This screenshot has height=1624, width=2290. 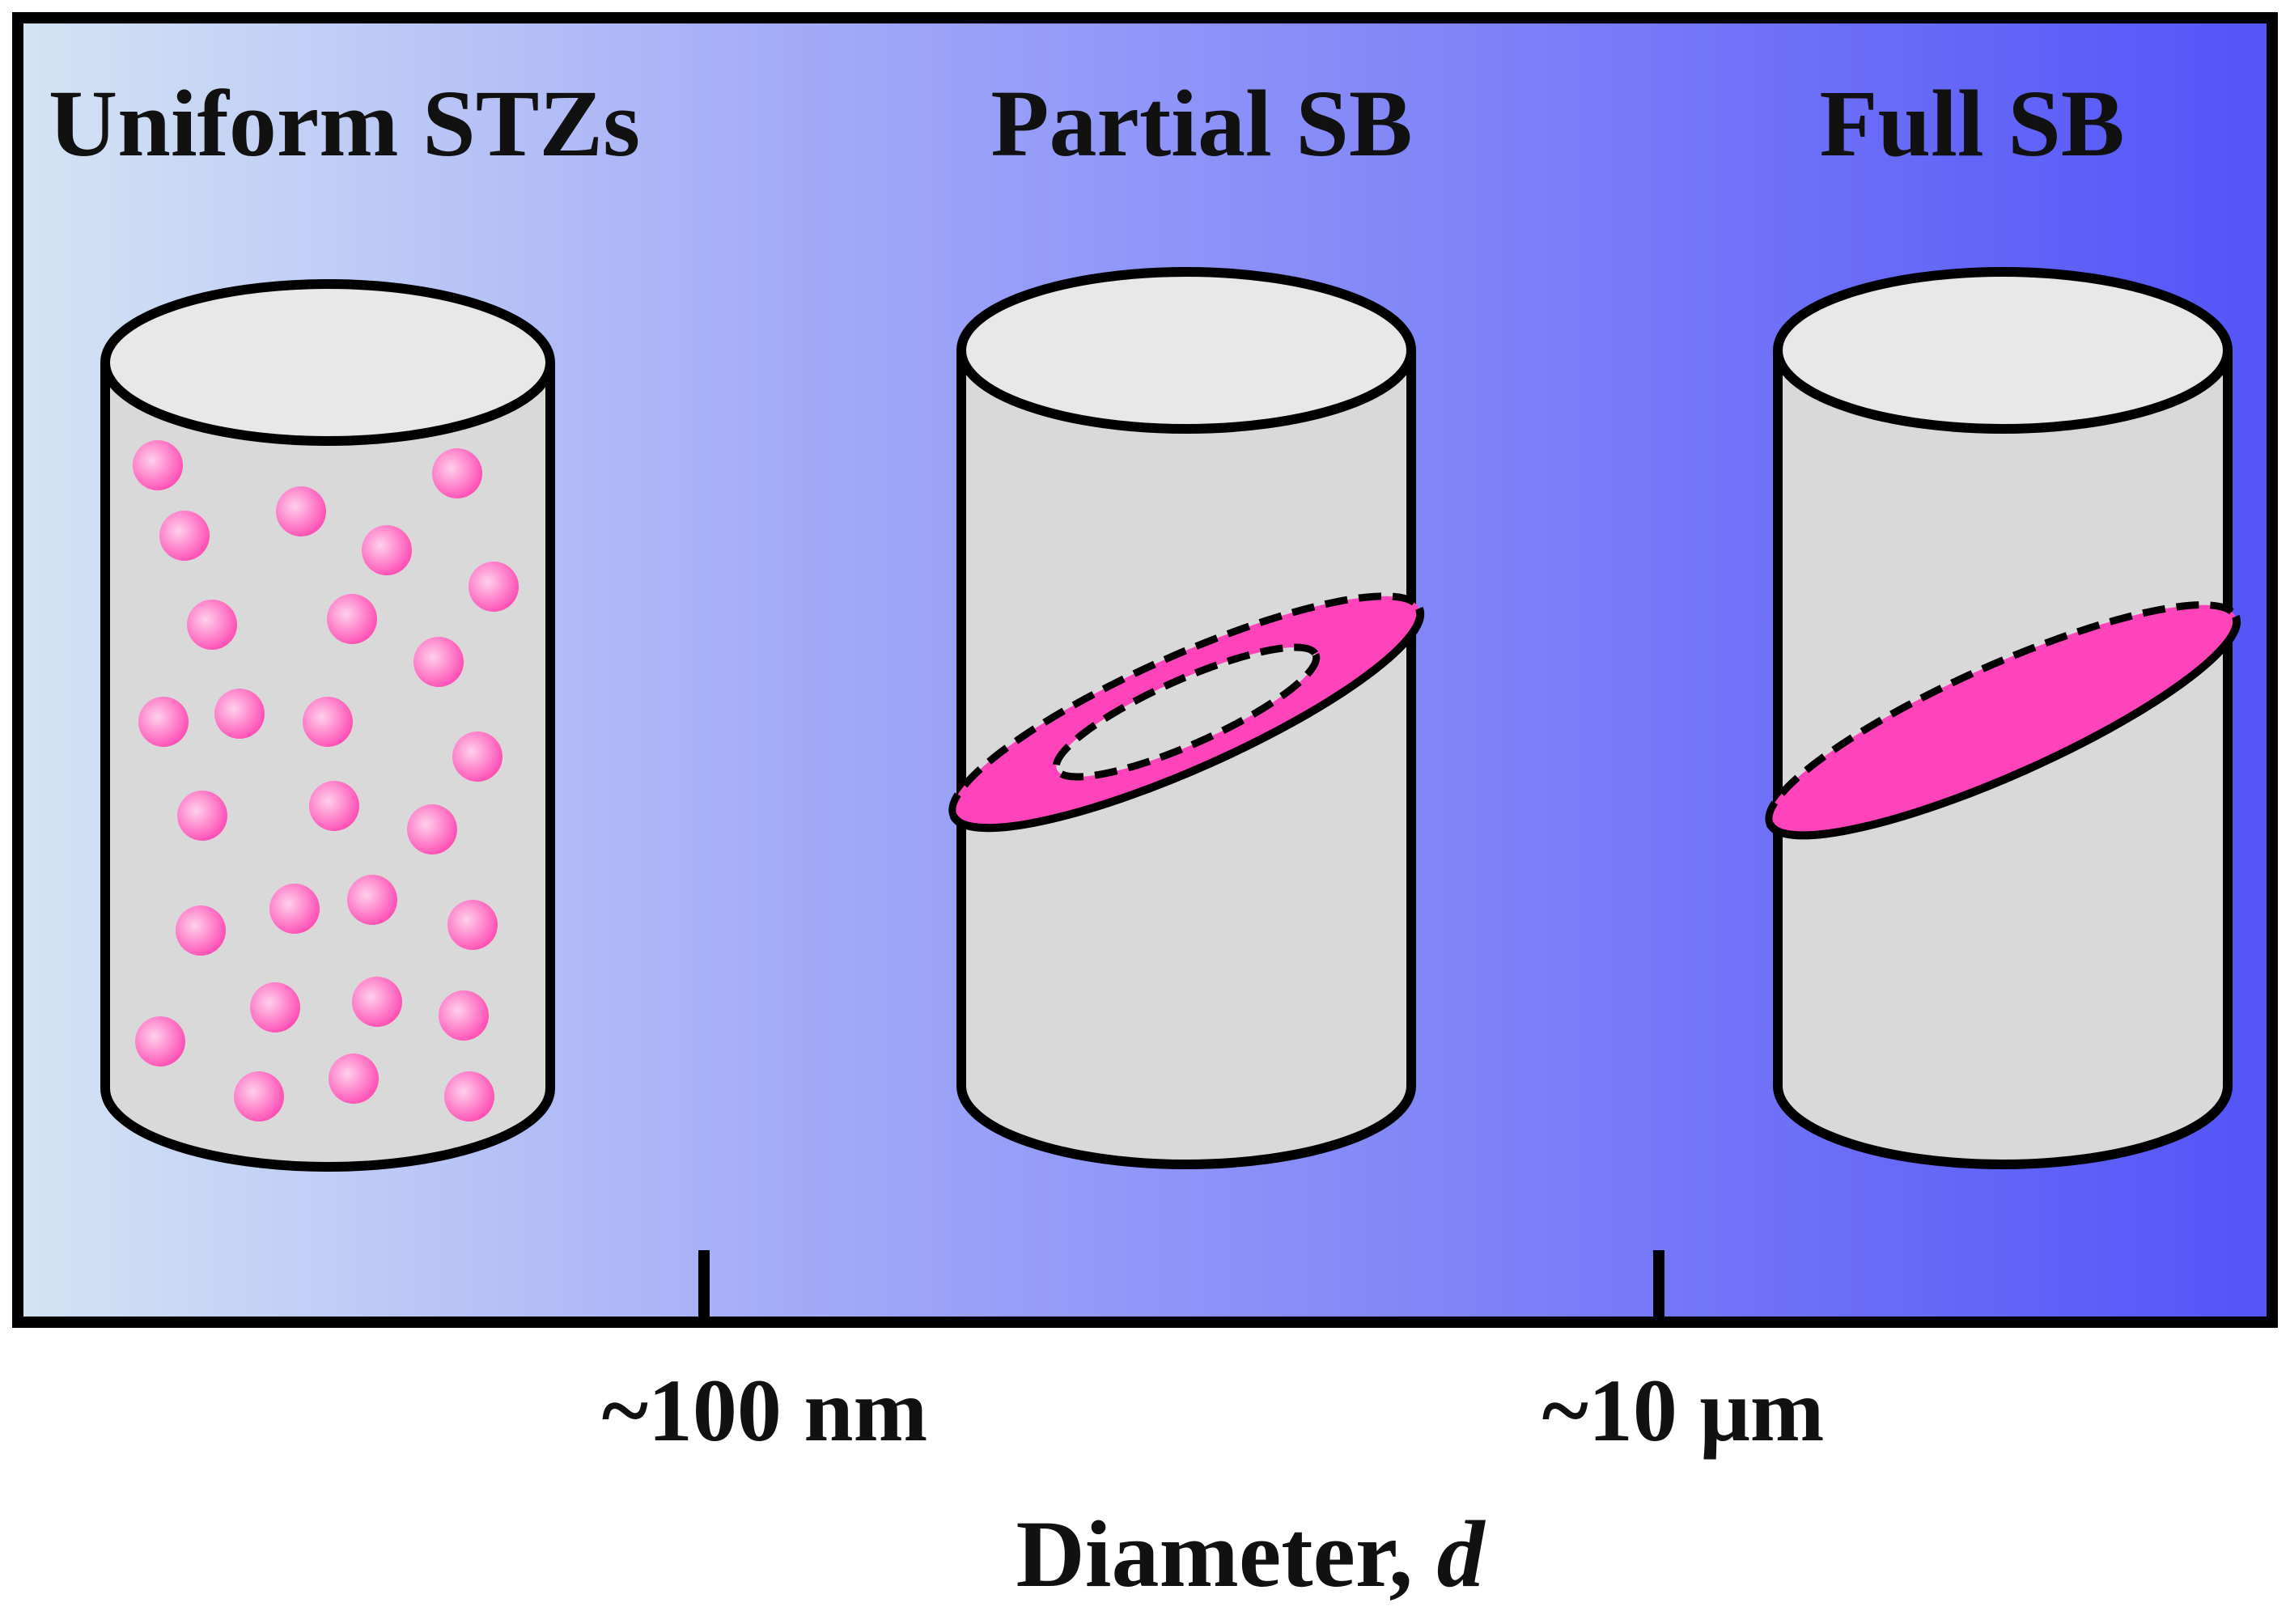 I want to click on cylinder-partial, so click(x=1186, y=718).